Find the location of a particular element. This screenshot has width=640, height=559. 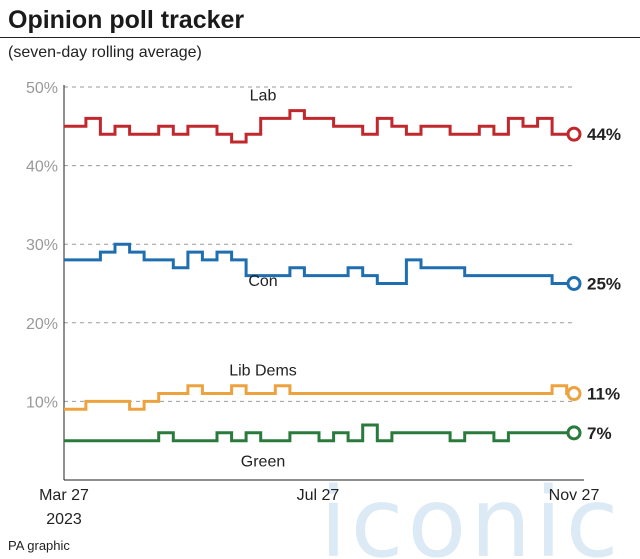

source-credit: PA graphic is located at coordinates (39, 545).